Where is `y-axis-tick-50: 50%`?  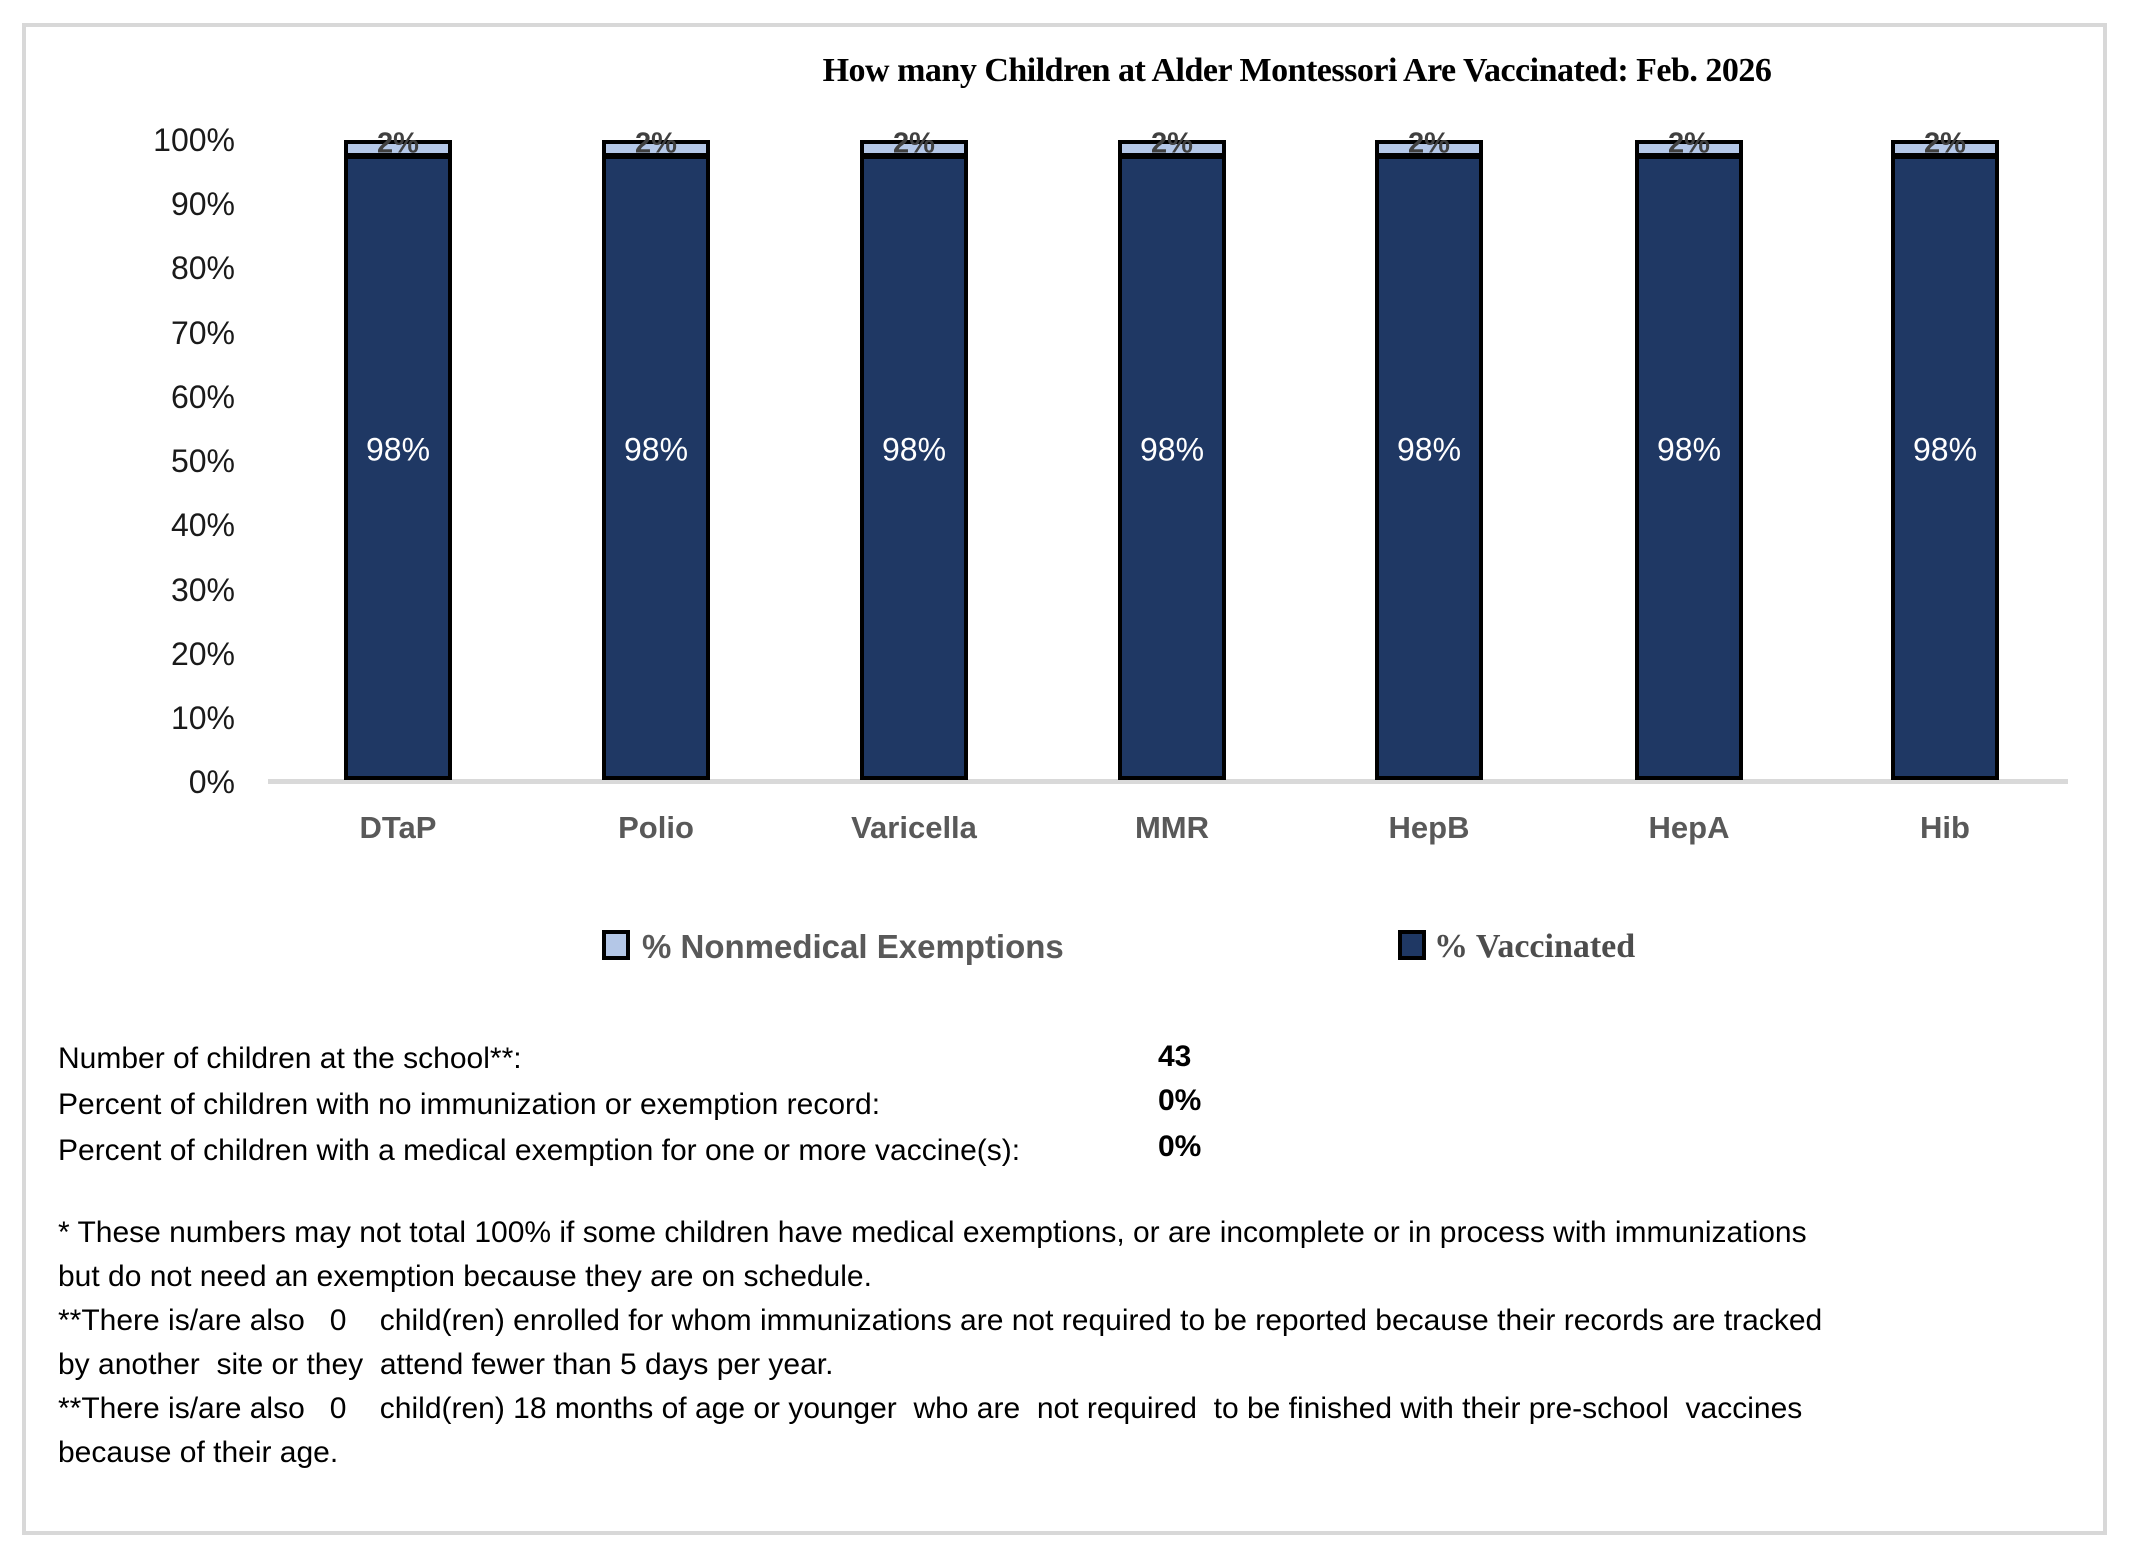 y-axis-tick-50: 50% is located at coordinates (202, 461).